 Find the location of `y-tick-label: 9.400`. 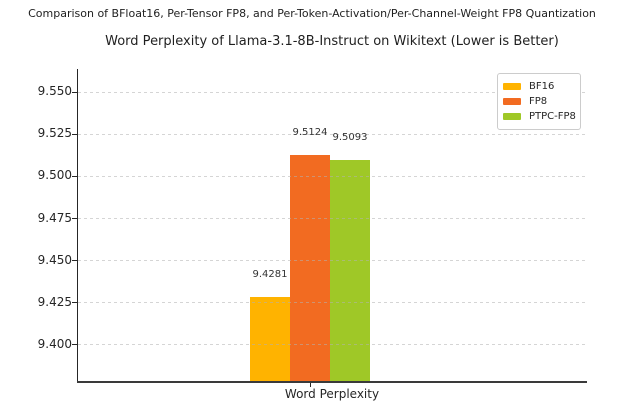

y-tick-label: 9.400 is located at coordinates (54, 343).